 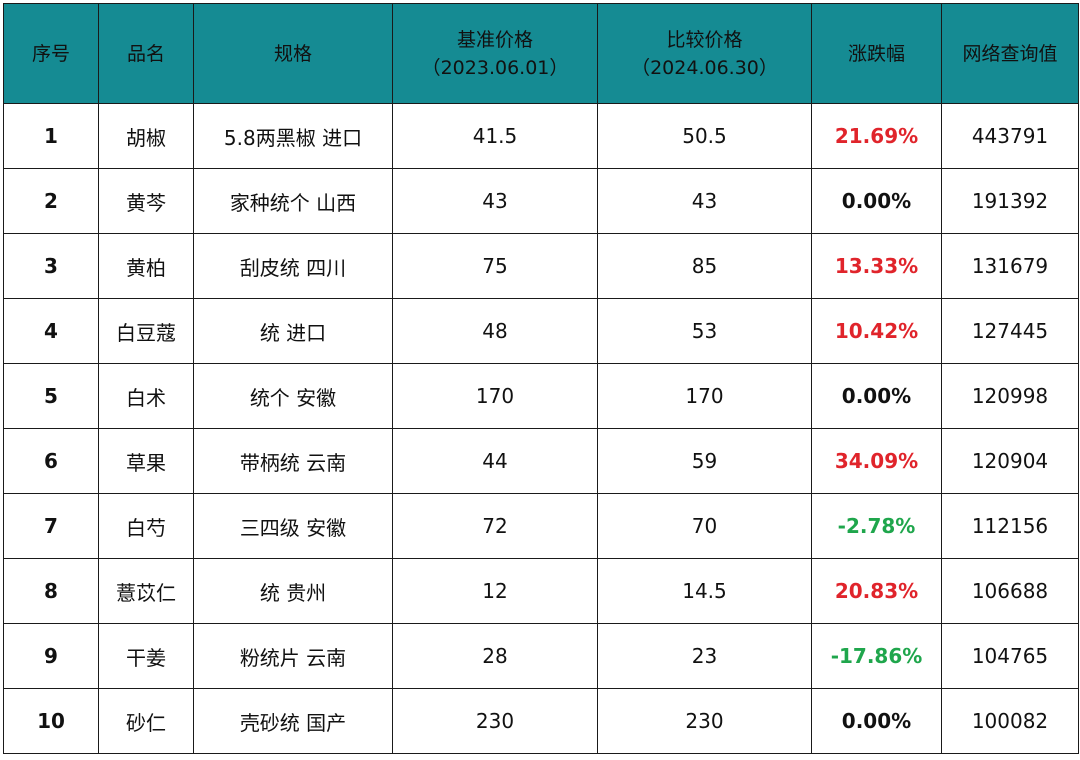 I want to click on table-row: 3 黄柏 刮皮统 四川 75 85 13.33% 131679, so click(x=541, y=266).